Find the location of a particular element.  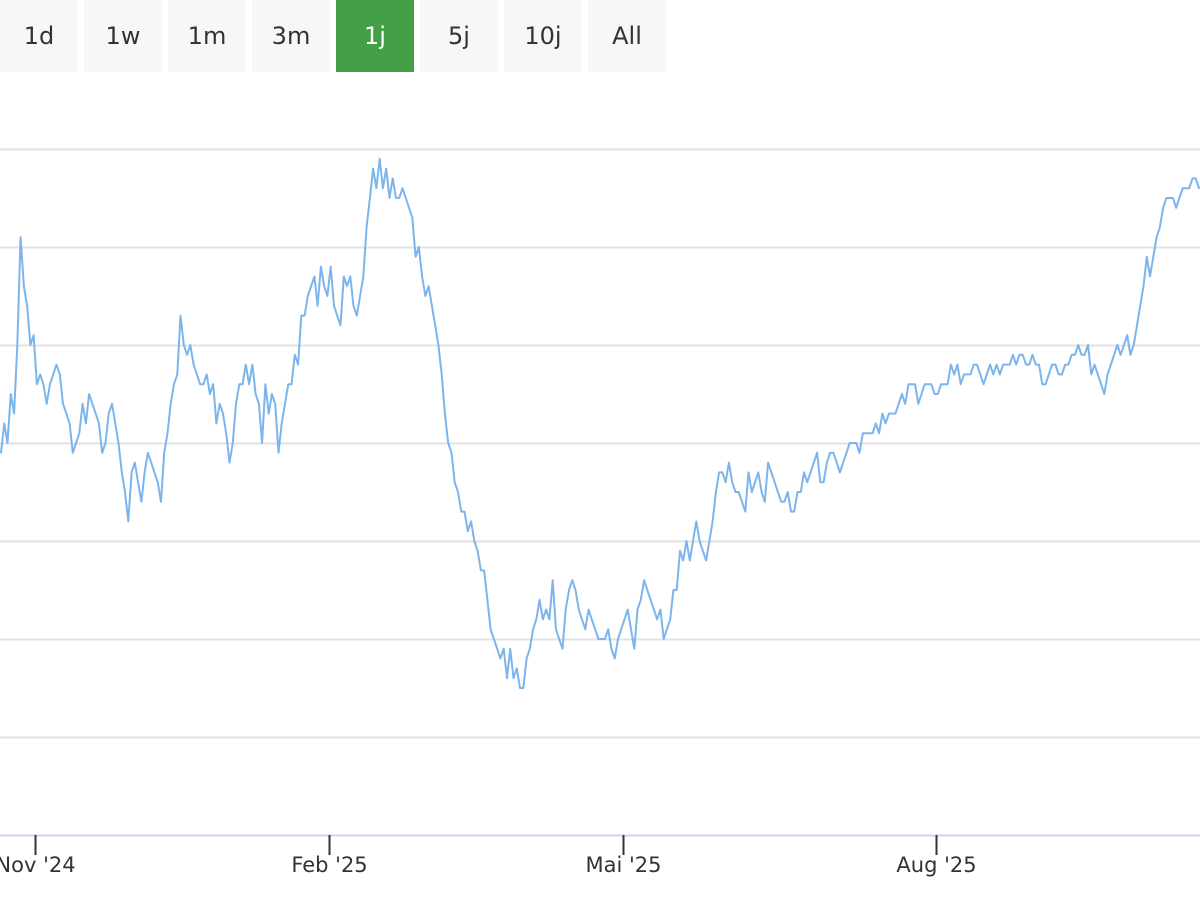

range-button-3m: 3m is located at coordinates (291, 36).